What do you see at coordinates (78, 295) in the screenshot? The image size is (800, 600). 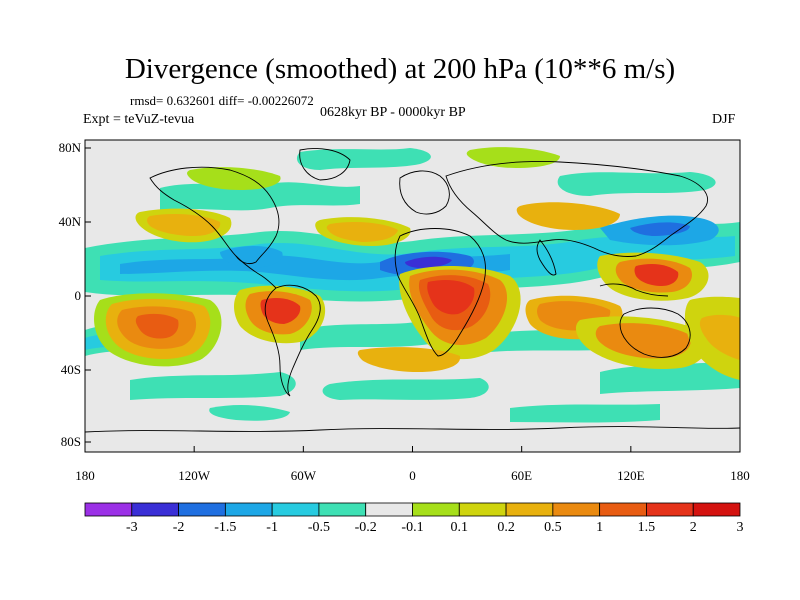 I see `lat-tick-label: 0` at bounding box center [78, 295].